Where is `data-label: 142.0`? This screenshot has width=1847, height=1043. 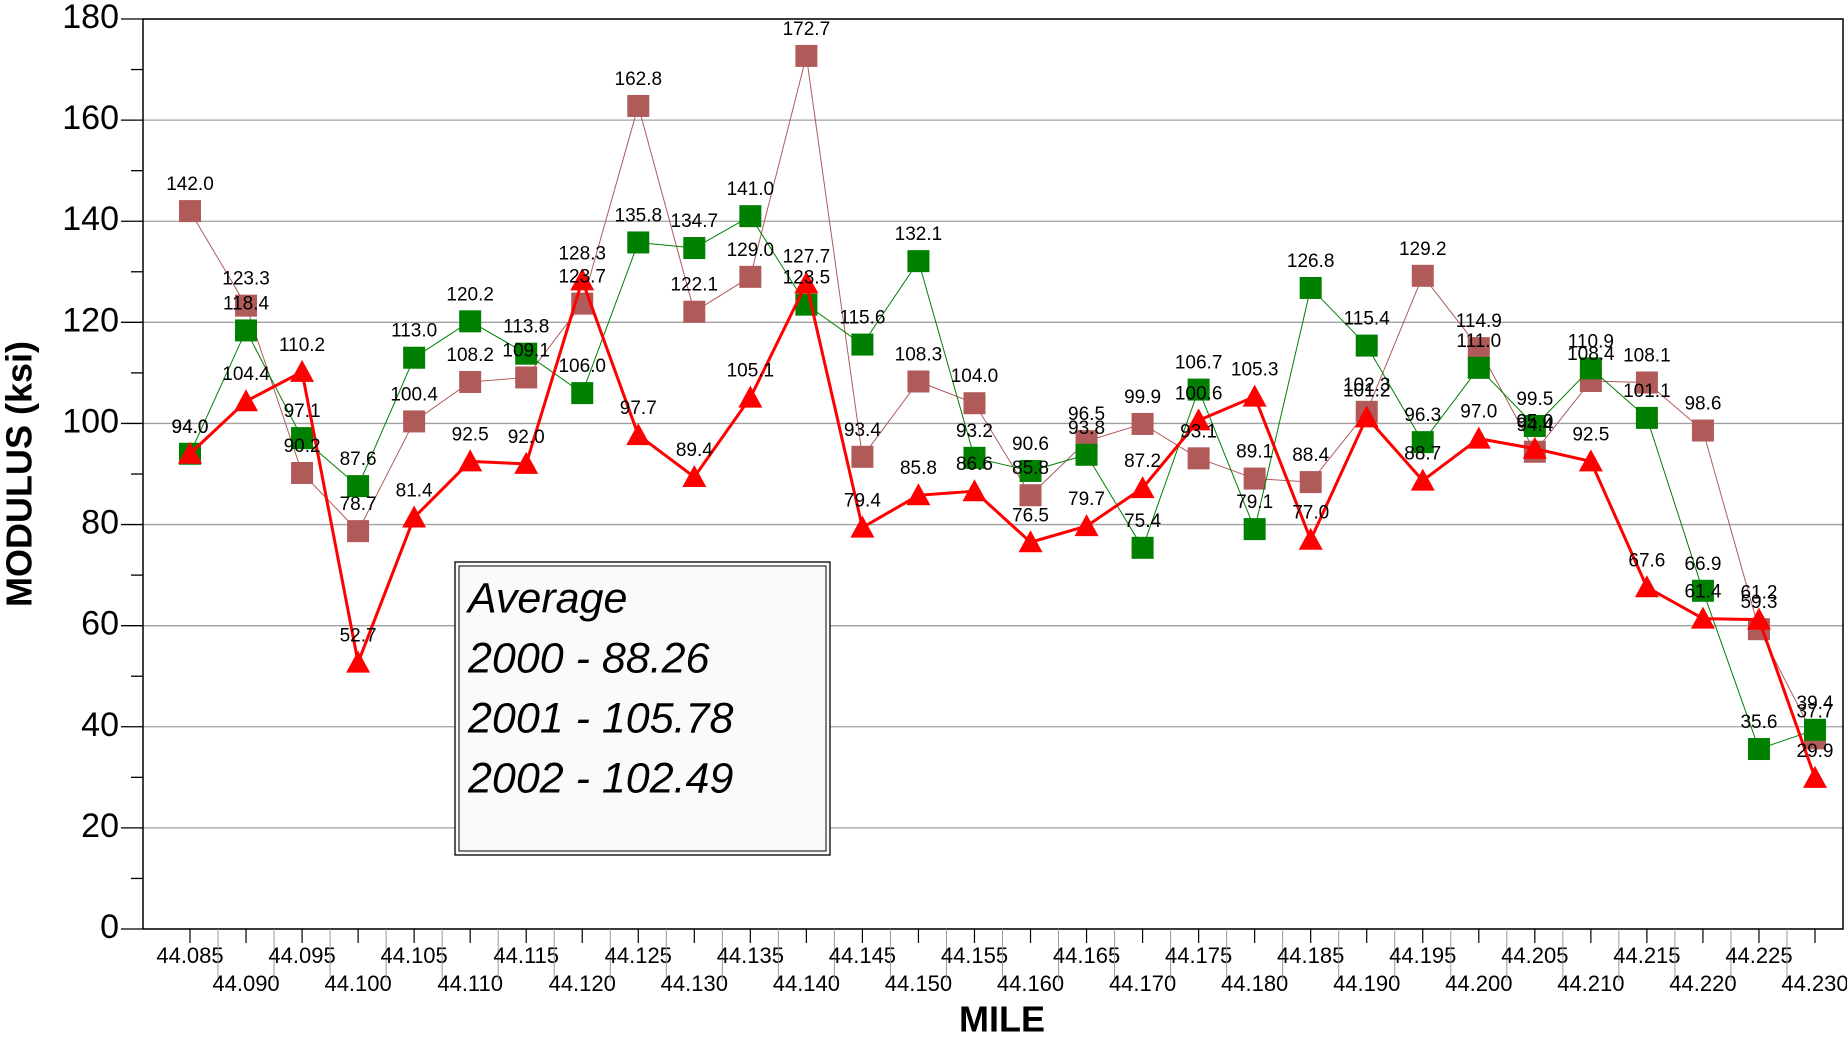 data-label: 142.0 is located at coordinates (190, 184).